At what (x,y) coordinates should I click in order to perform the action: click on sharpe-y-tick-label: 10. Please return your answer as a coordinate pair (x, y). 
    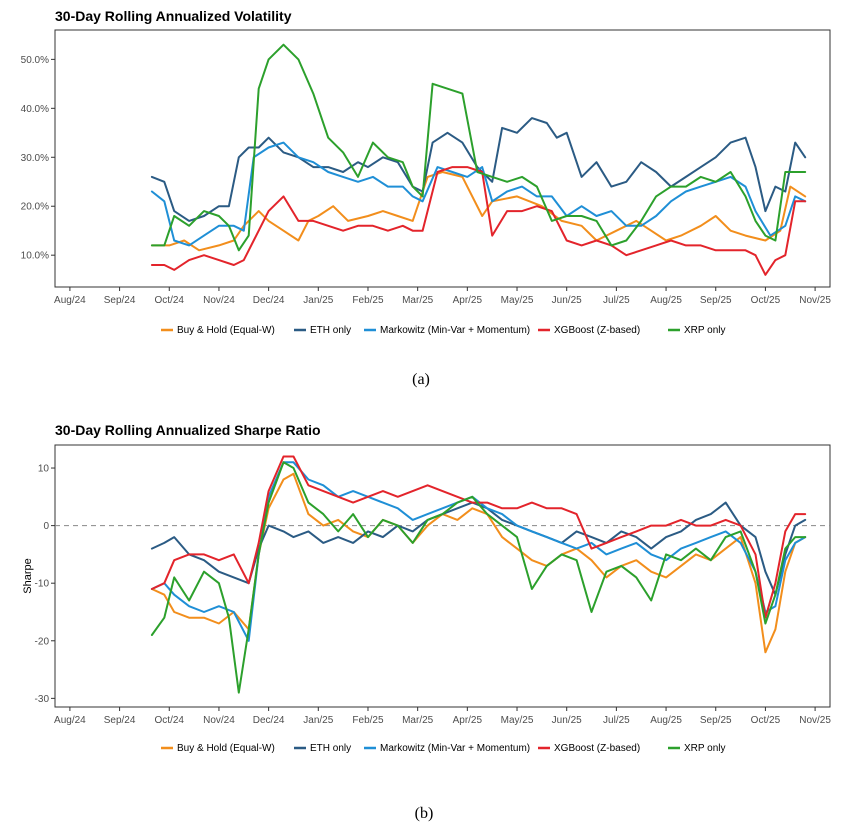
    Looking at the image, I should click on (44, 469).